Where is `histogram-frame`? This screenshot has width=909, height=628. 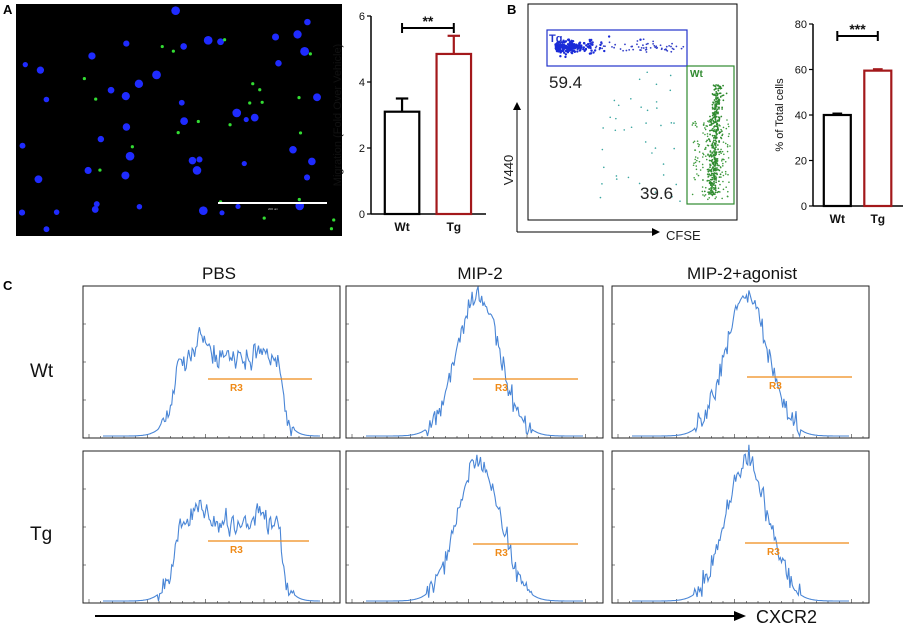 histogram-frame is located at coordinates (474, 362).